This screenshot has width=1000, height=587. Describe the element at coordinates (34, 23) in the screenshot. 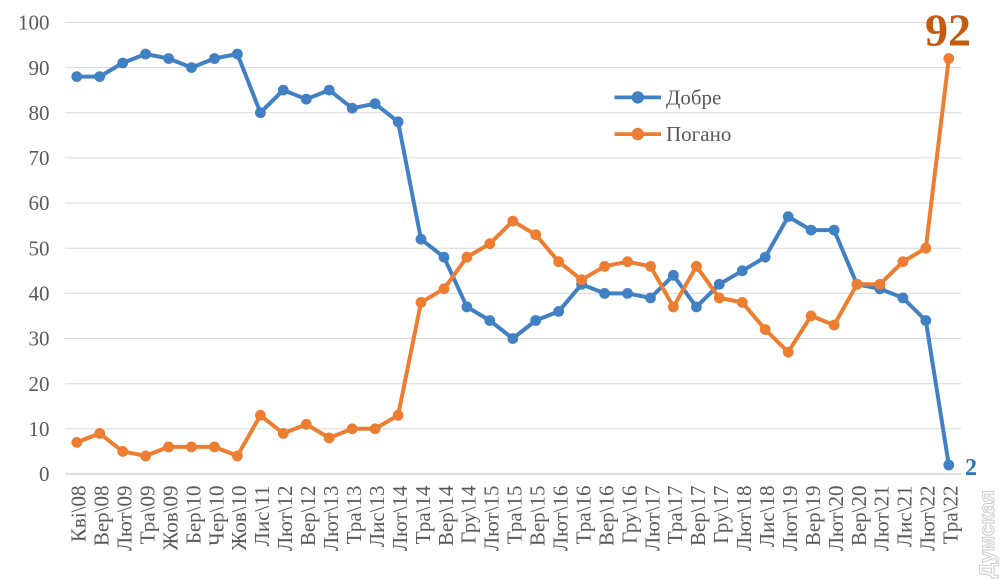

I see `svg-text: 100` at that location.